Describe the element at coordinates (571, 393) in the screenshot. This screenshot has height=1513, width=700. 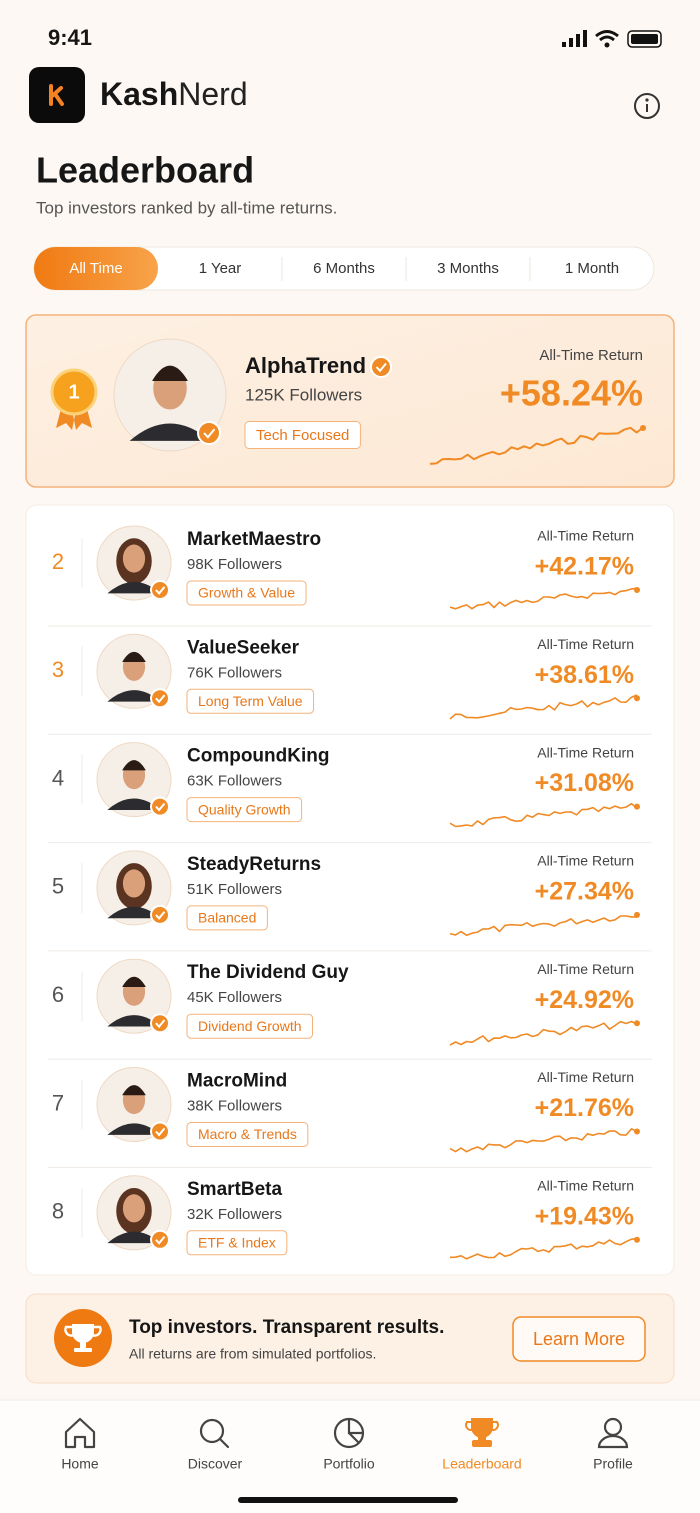
I see `leader-return: +58.24%` at that location.